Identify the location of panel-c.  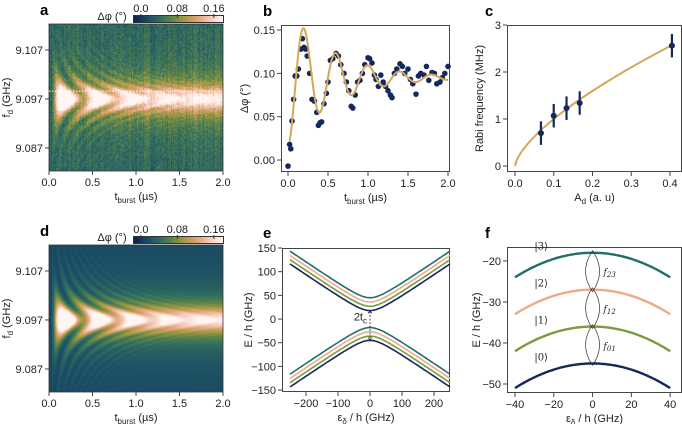
(592, 100).